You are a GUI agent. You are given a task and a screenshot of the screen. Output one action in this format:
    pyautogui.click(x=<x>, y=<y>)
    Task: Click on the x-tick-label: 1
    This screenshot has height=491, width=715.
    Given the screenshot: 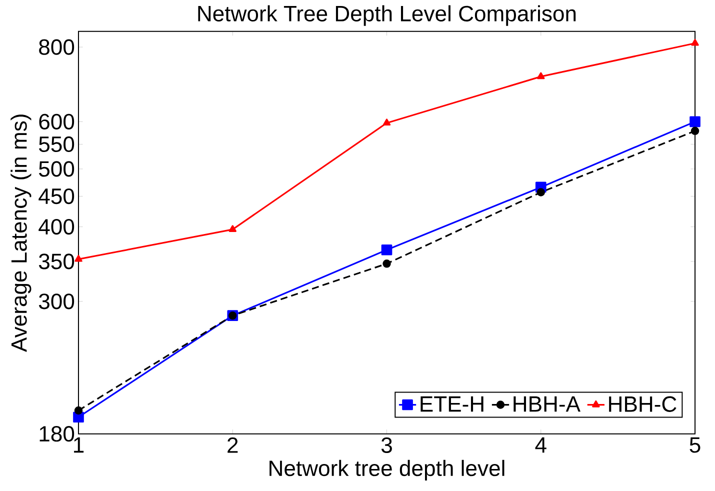 What is the action you would take?
    pyautogui.click(x=79, y=445)
    